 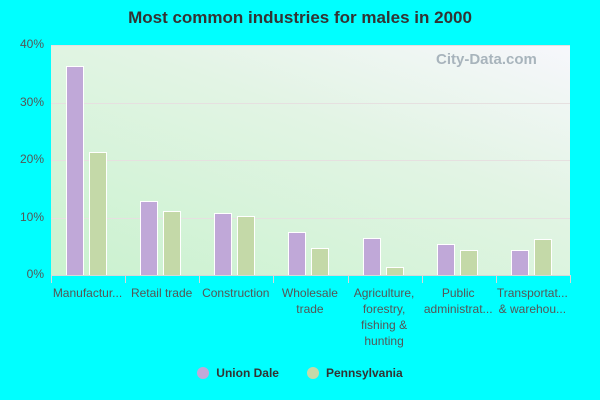 What do you see at coordinates (35, 274) in the screenshot?
I see `y-tick-label: 0%` at bounding box center [35, 274].